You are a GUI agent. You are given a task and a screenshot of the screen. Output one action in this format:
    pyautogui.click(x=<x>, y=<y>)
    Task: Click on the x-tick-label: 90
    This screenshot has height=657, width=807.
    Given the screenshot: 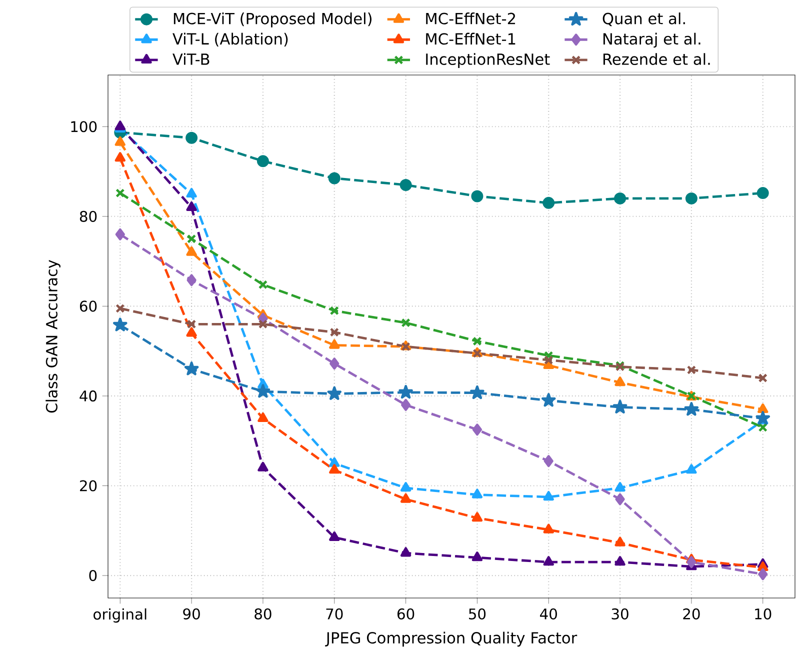 What is the action you would take?
    pyautogui.click(x=191, y=614)
    